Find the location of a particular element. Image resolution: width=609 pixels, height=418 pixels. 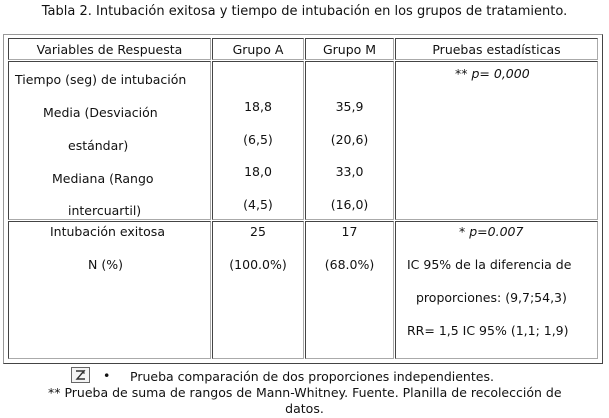

row1-grupo-m-value: 35,9 is located at coordinates (349, 106).